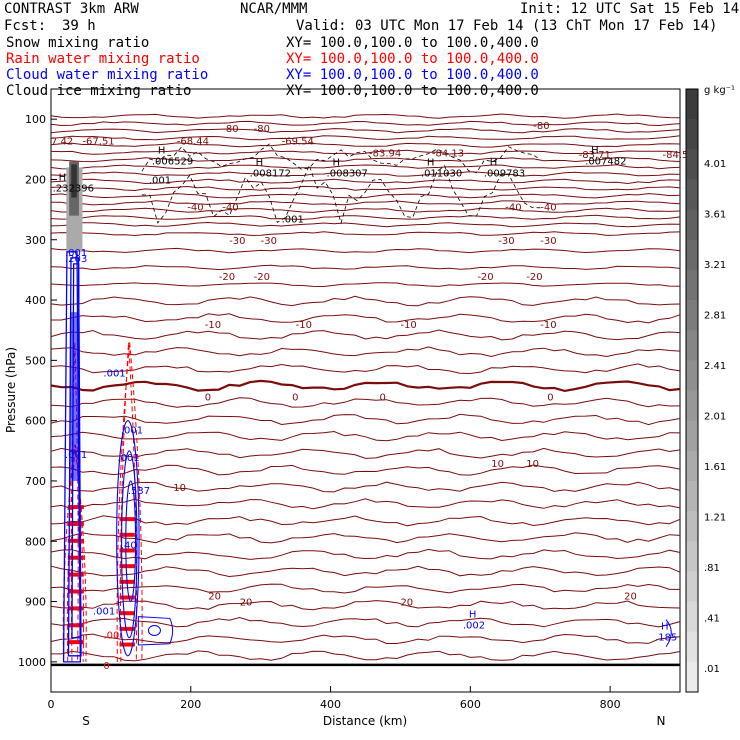 This screenshot has height=740, width=740. Describe the element at coordinates (715, 417) in the screenshot. I see `colorbar-label: 2.01` at that location.